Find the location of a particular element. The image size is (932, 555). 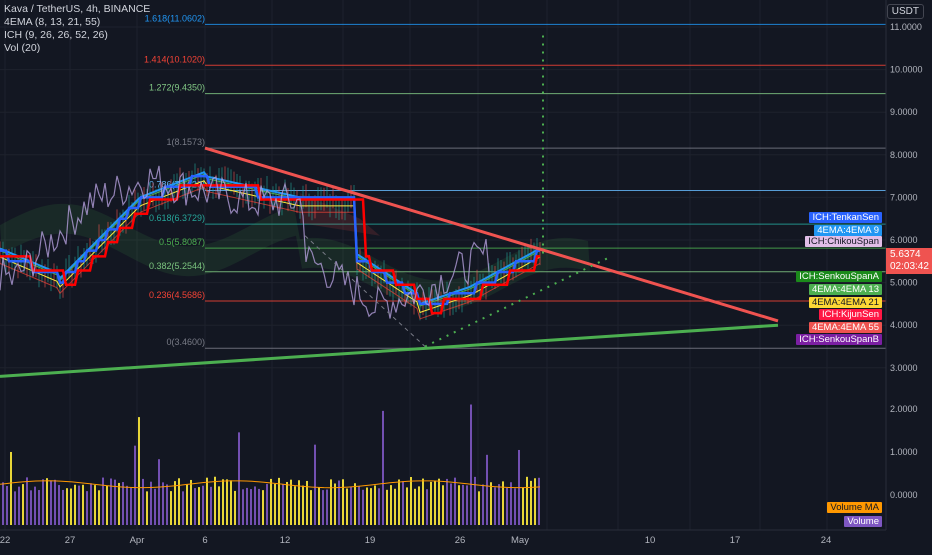

indicator-tag: 4EMA:4EMA 9 is located at coordinates (848, 230).